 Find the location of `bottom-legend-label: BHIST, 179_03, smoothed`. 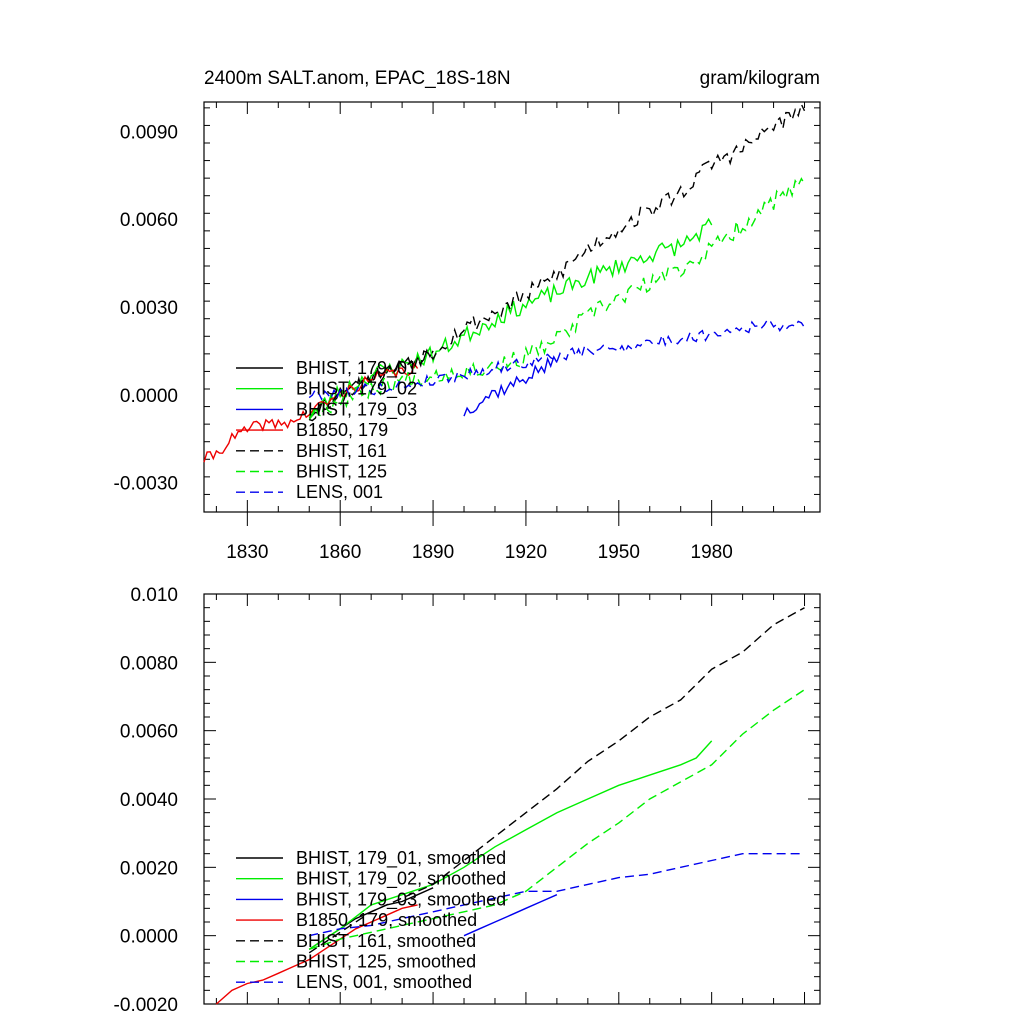

bottom-legend-label: BHIST, 179_03, smoothed is located at coordinates (401, 899).